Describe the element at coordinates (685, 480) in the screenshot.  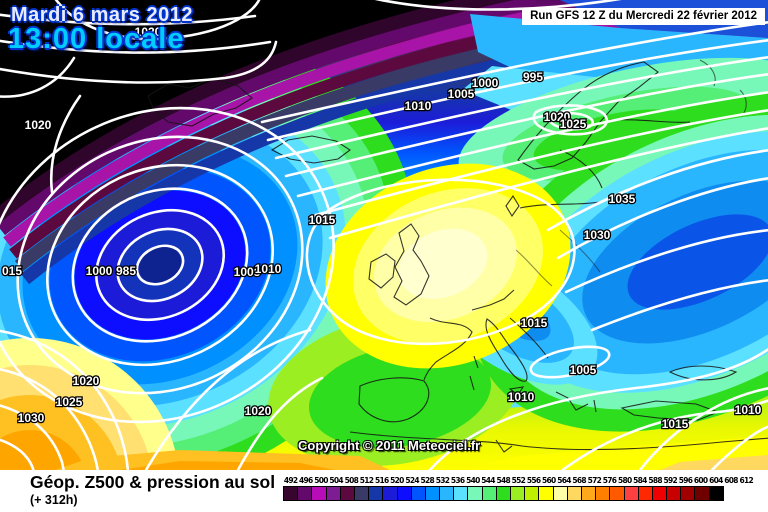
I see `legend-value: 596` at that location.